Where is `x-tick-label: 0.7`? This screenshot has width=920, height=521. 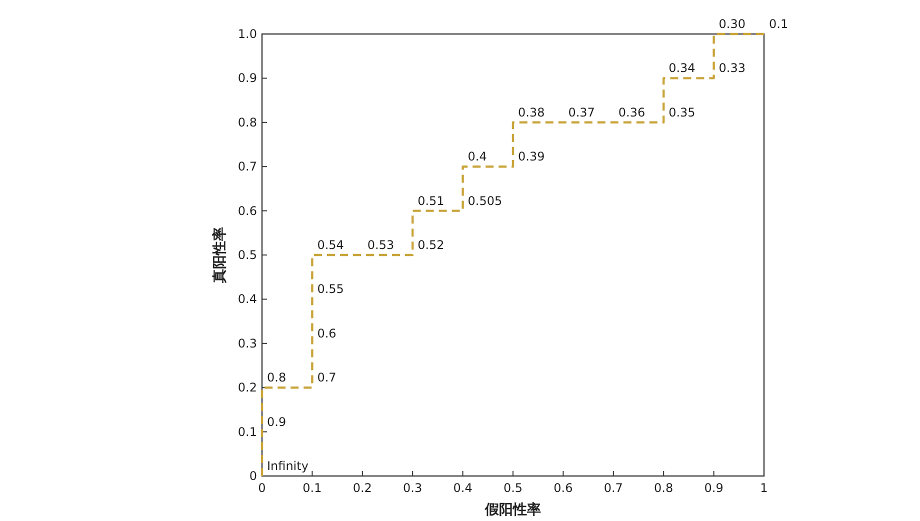
x-tick-label: 0.7 is located at coordinates (613, 488).